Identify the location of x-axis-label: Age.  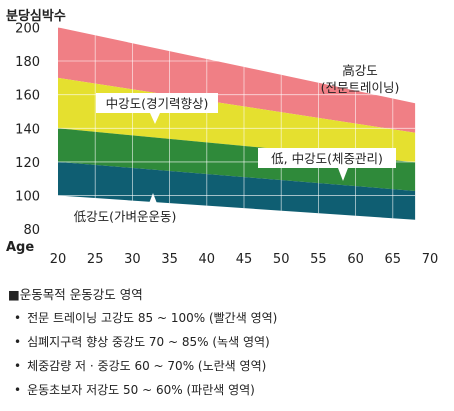
(20, 247).